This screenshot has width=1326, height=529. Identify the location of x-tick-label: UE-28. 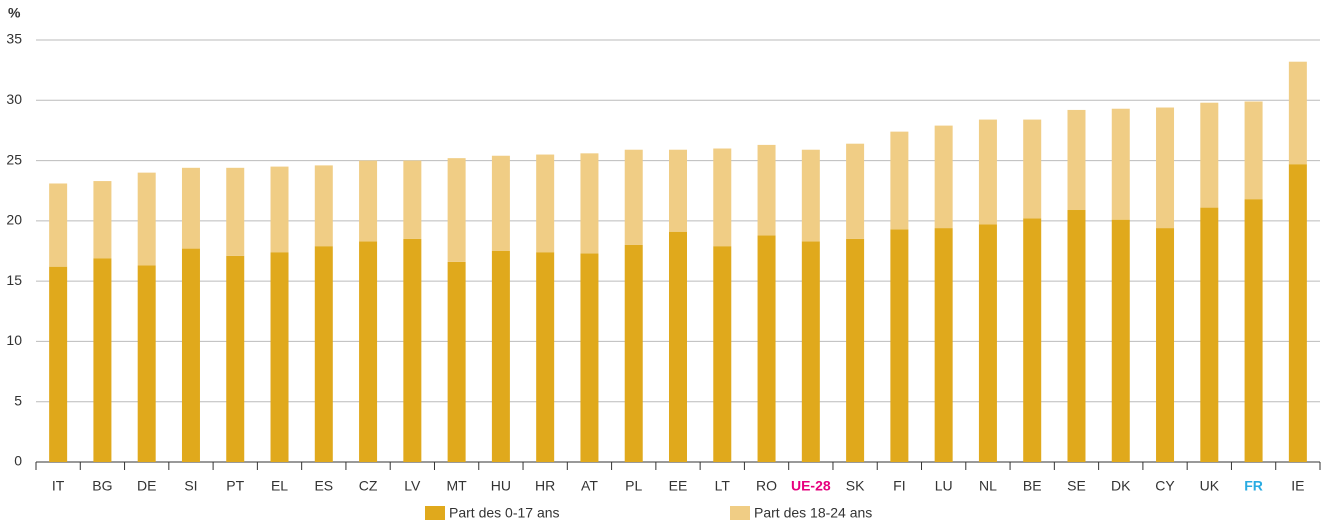
(811, 486).